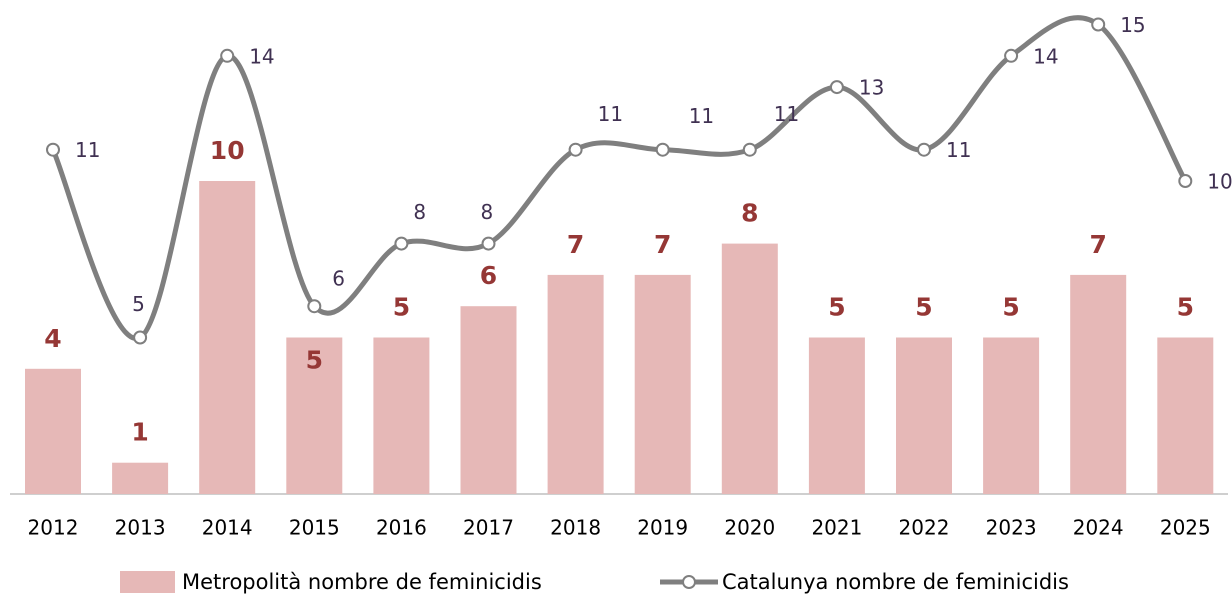 This screenshot has height=598, width=1232. I want to click on x-tick-label: 2023, so click(1011, 528).